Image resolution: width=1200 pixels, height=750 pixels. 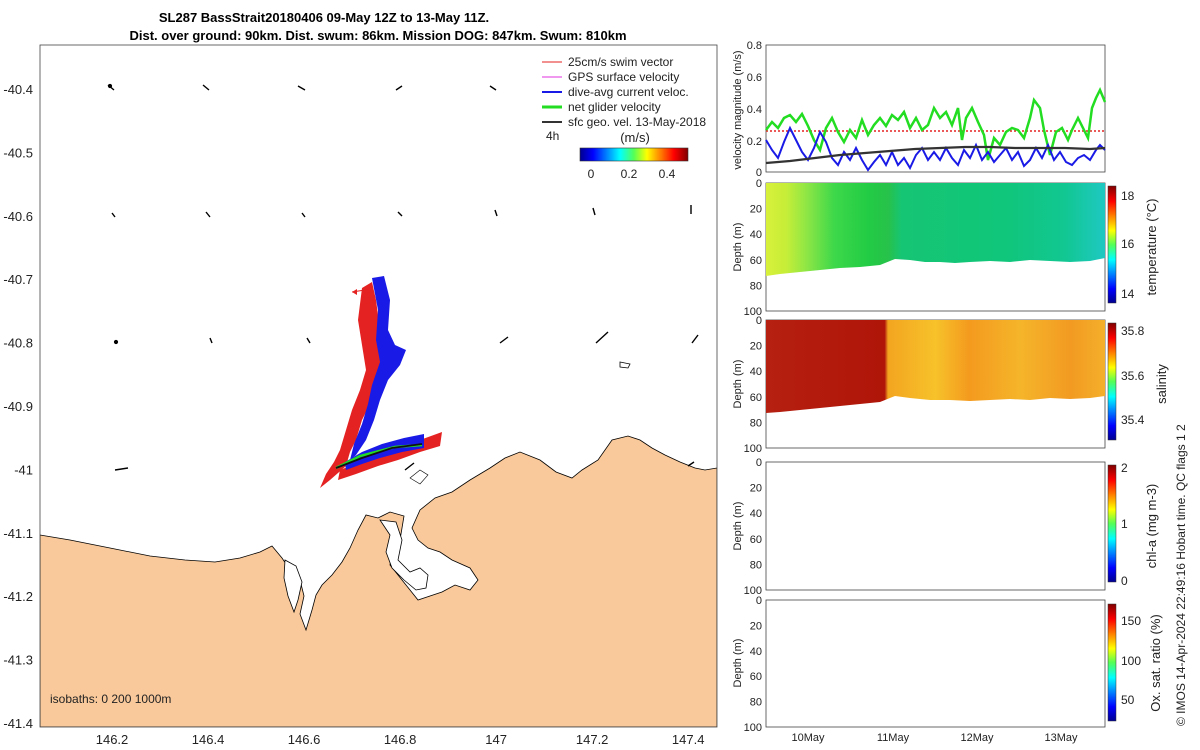 What do you see at coordinates (637, 122) in the screenshot?
I see `legend-label-geo: sfc geo. vel. 13-May-2018` at bounding box center [637, 122].